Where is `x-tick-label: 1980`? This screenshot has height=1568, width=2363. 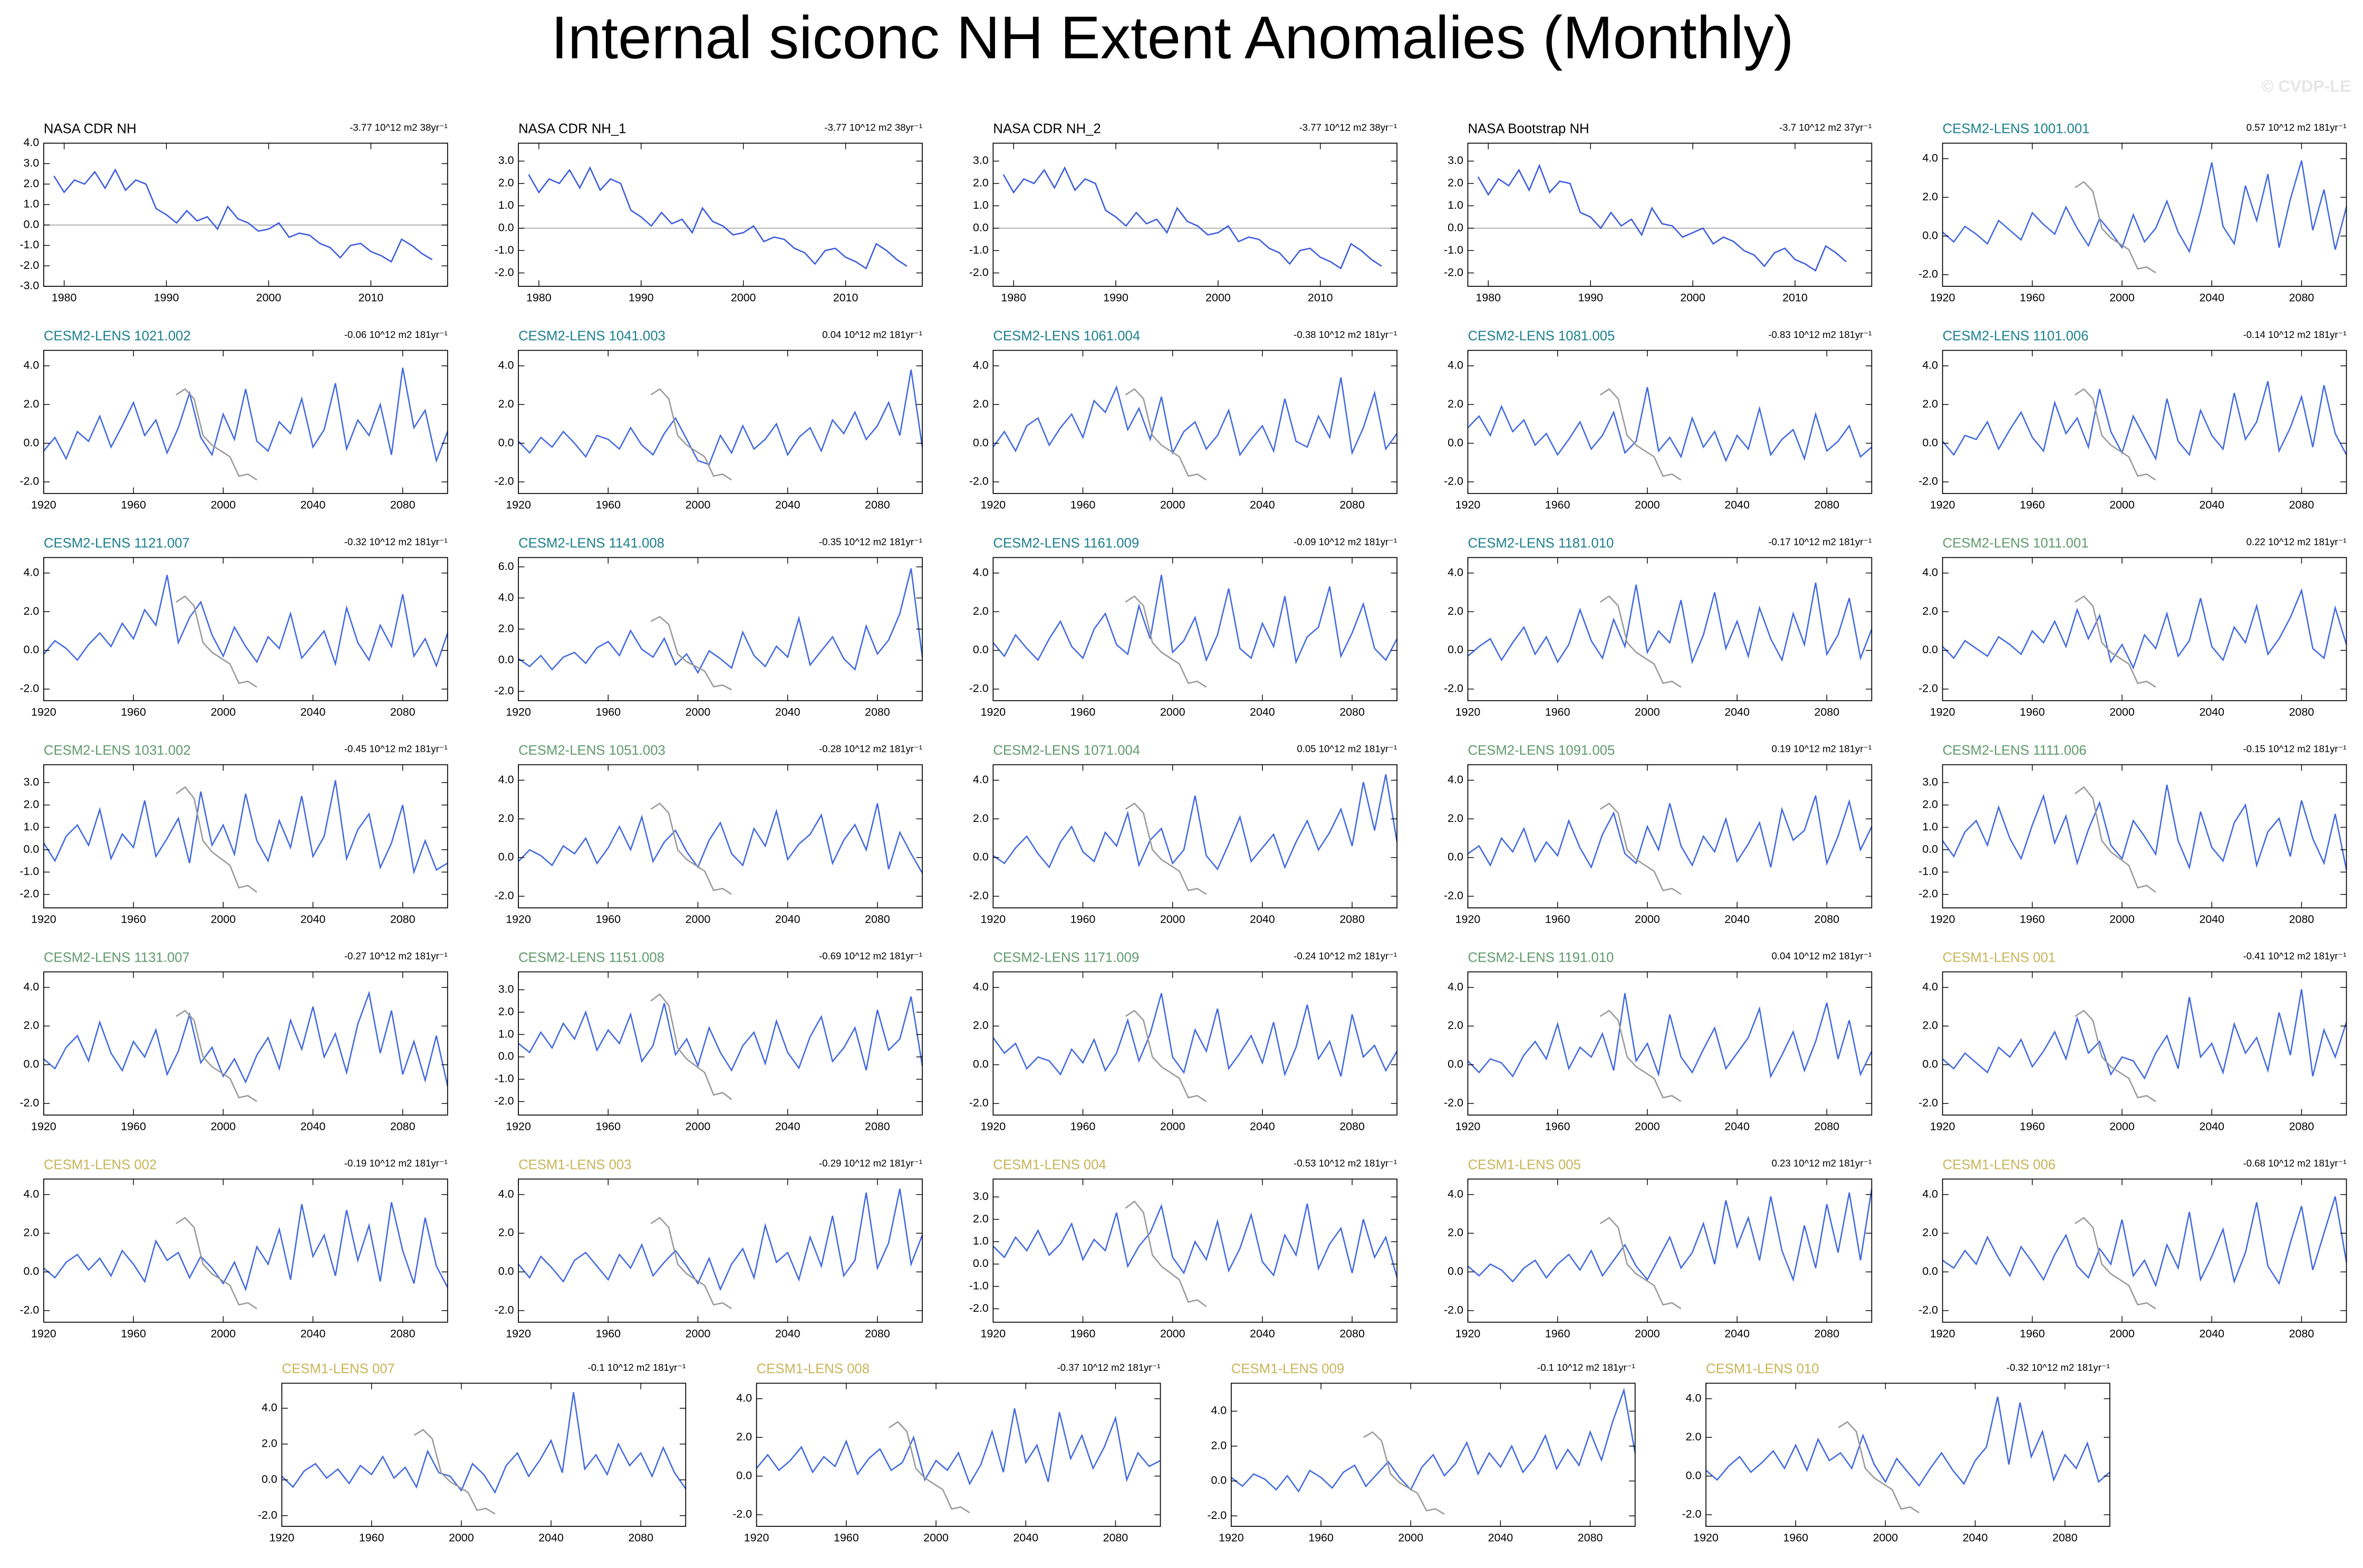 x-tick-label: 1980 is located at coordinates (1014, 298).